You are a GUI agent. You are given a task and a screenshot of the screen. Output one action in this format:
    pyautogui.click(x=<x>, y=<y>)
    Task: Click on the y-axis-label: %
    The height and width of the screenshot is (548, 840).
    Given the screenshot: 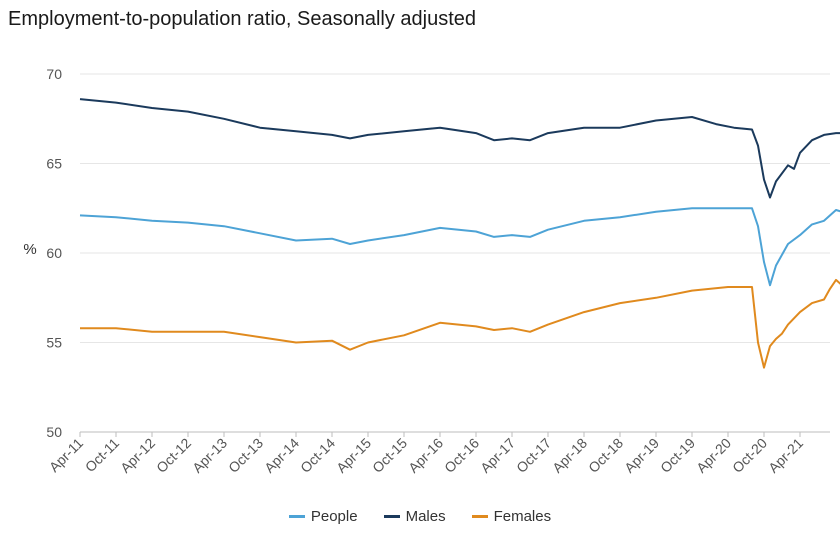 What is the action you would take?
    pyautogui.click(x=29, y=249)
    